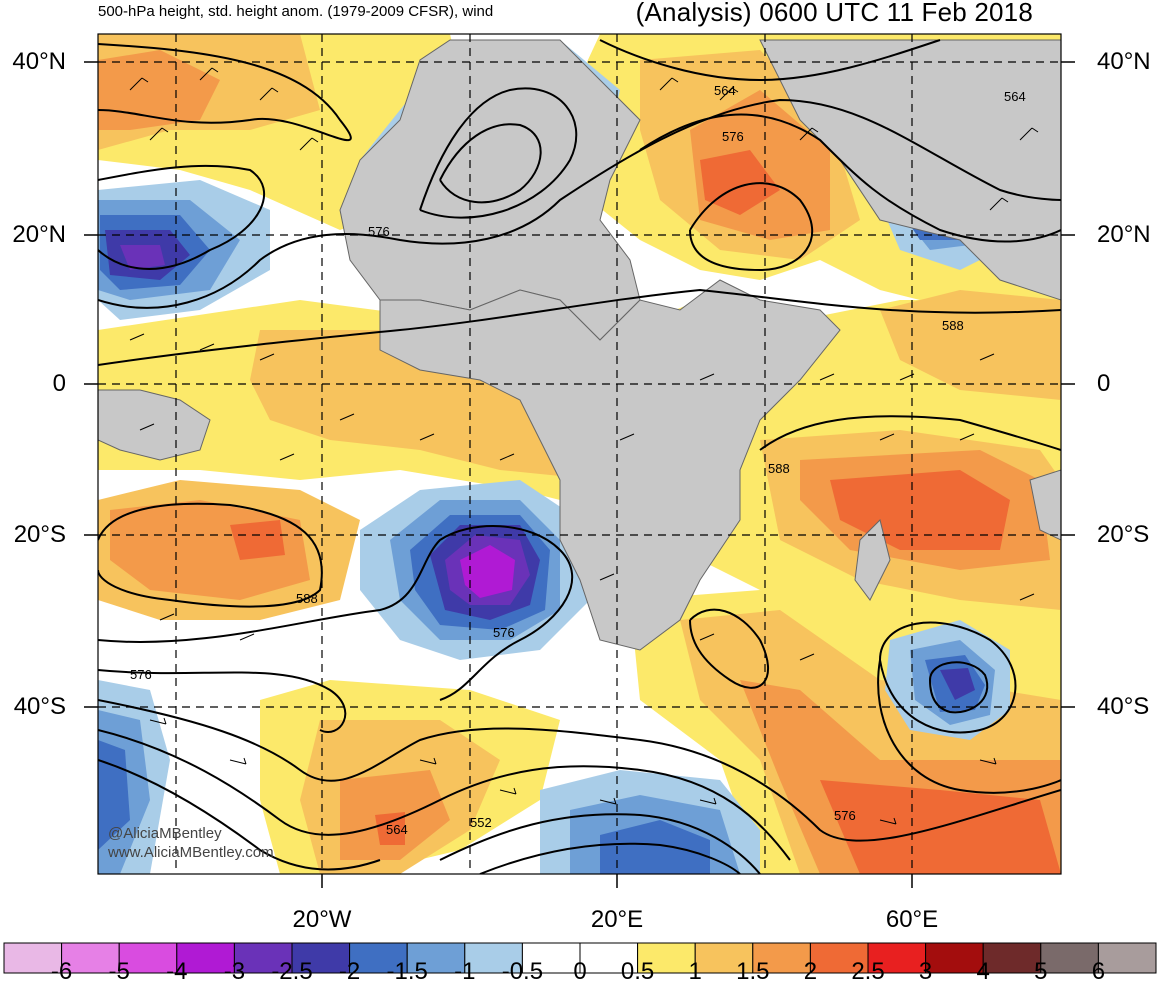  Describe the element at coordinates (753, 971) in the screenshot. I see `colorbar-tick-label: 1.5` at that location.